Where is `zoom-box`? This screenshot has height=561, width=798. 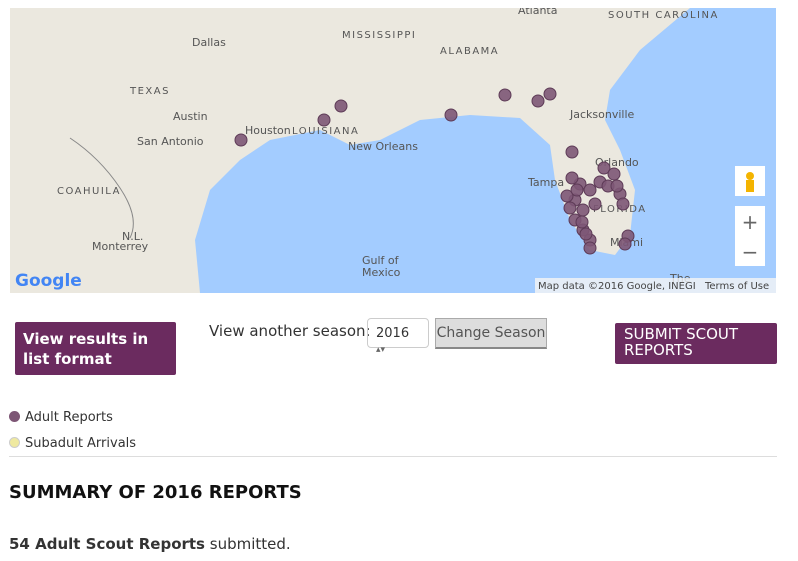
zoom-box is located at coordinates (750, 236).